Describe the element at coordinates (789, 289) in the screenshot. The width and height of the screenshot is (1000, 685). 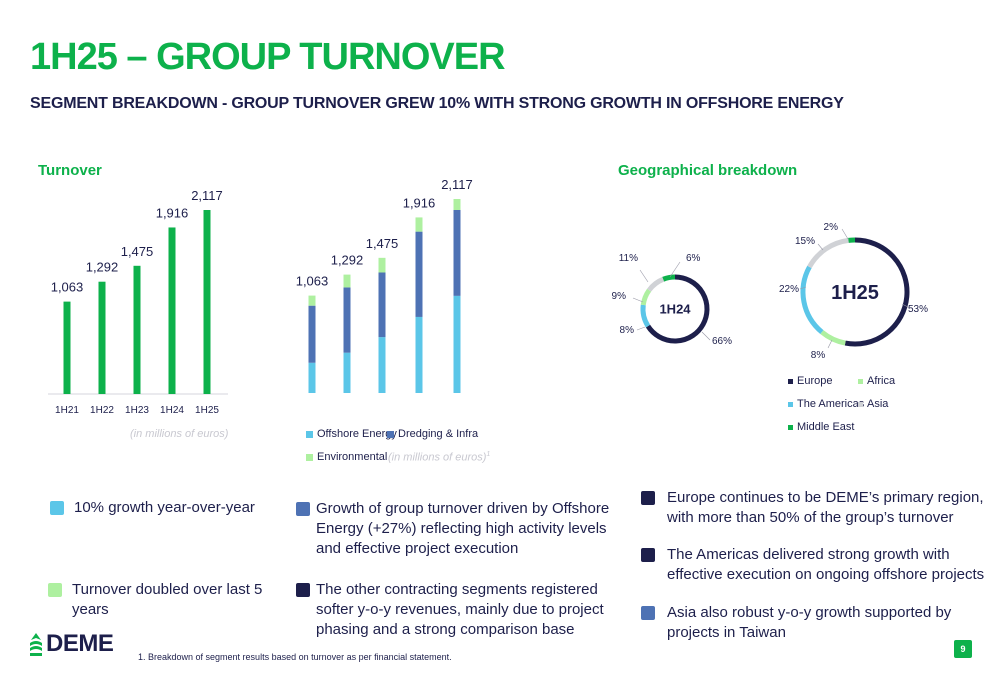
I see `donut-pct-label: 22%` at that location.